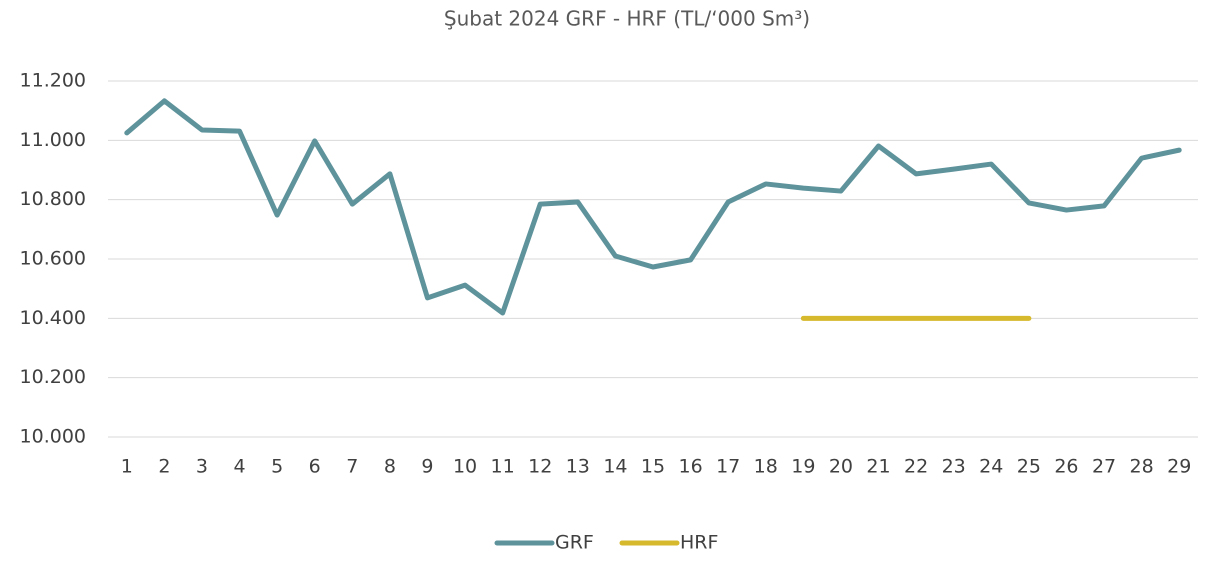 This screenshot has height=562, width=1210. What do you see at coordinates (653, 467) in the screenshot?
I see `x-tick-label: 15` at bounding box center [653, 467].